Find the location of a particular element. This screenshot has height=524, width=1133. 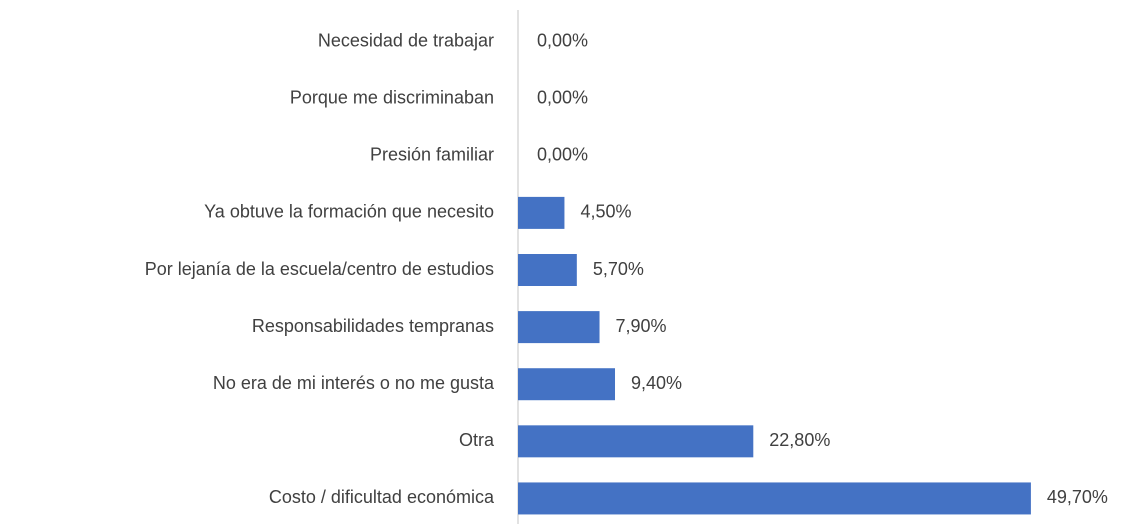

value-label: 4,50% is located at coordinates (605, 212).